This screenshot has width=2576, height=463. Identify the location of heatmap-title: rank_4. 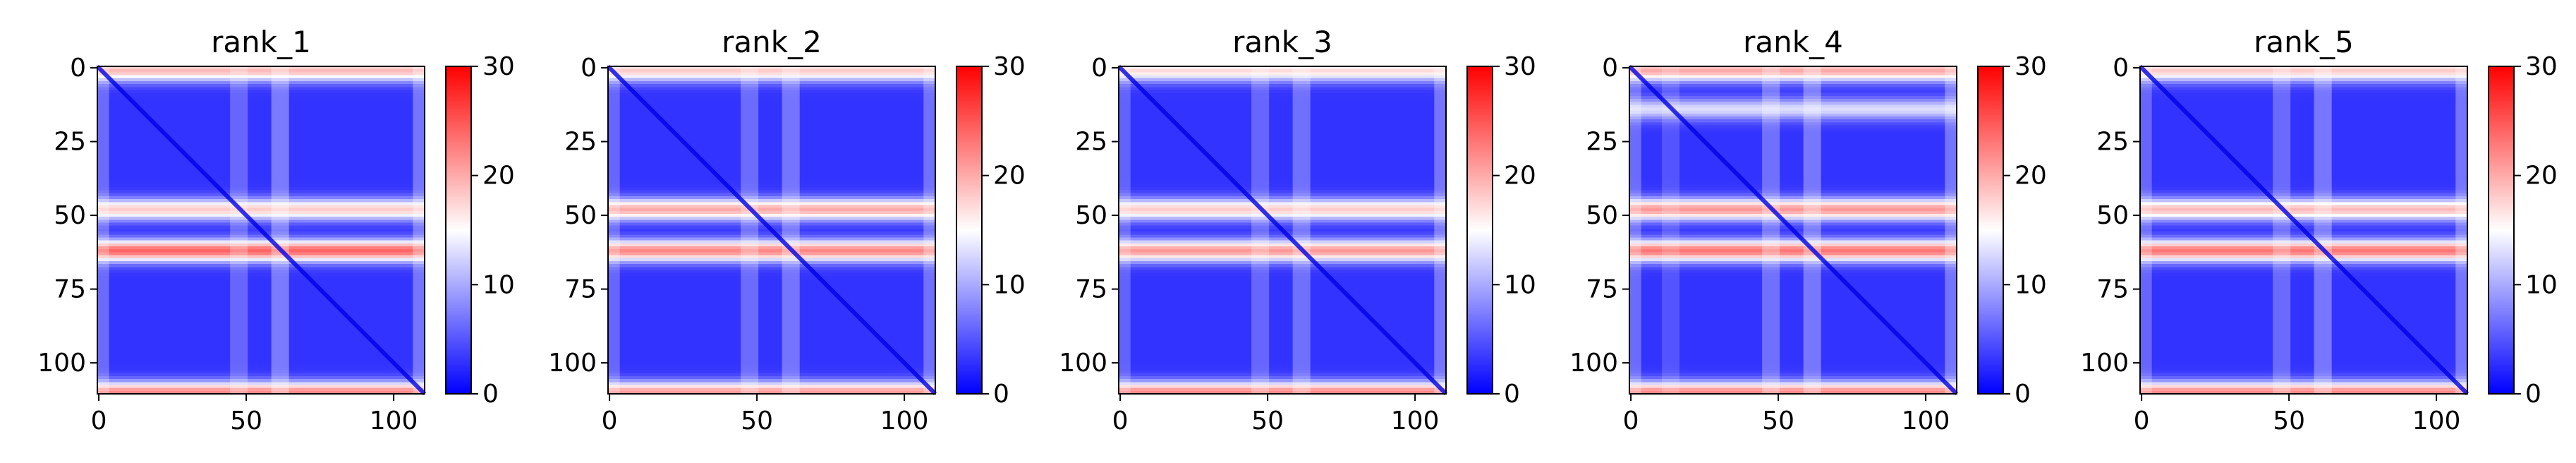
(1793, 42).